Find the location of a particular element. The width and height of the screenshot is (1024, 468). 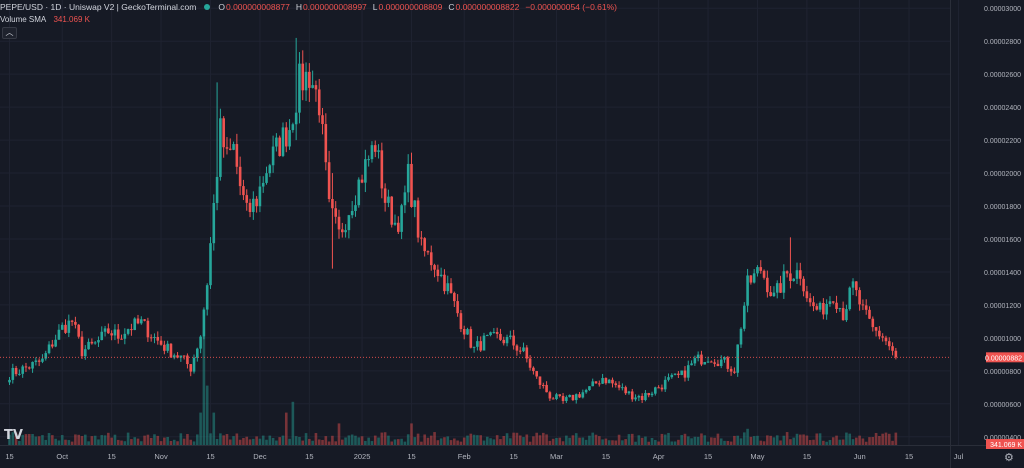

gear-icon: ⚙ is located at coordinates (1009, 458).